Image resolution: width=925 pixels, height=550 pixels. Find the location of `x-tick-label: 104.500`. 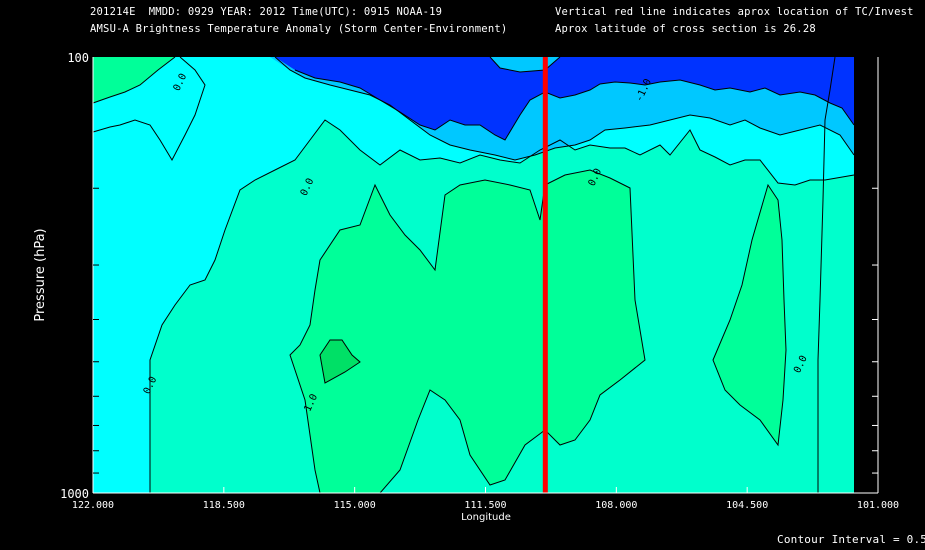

x-tick-label: 104.500 is located at coordinates (747, 505).